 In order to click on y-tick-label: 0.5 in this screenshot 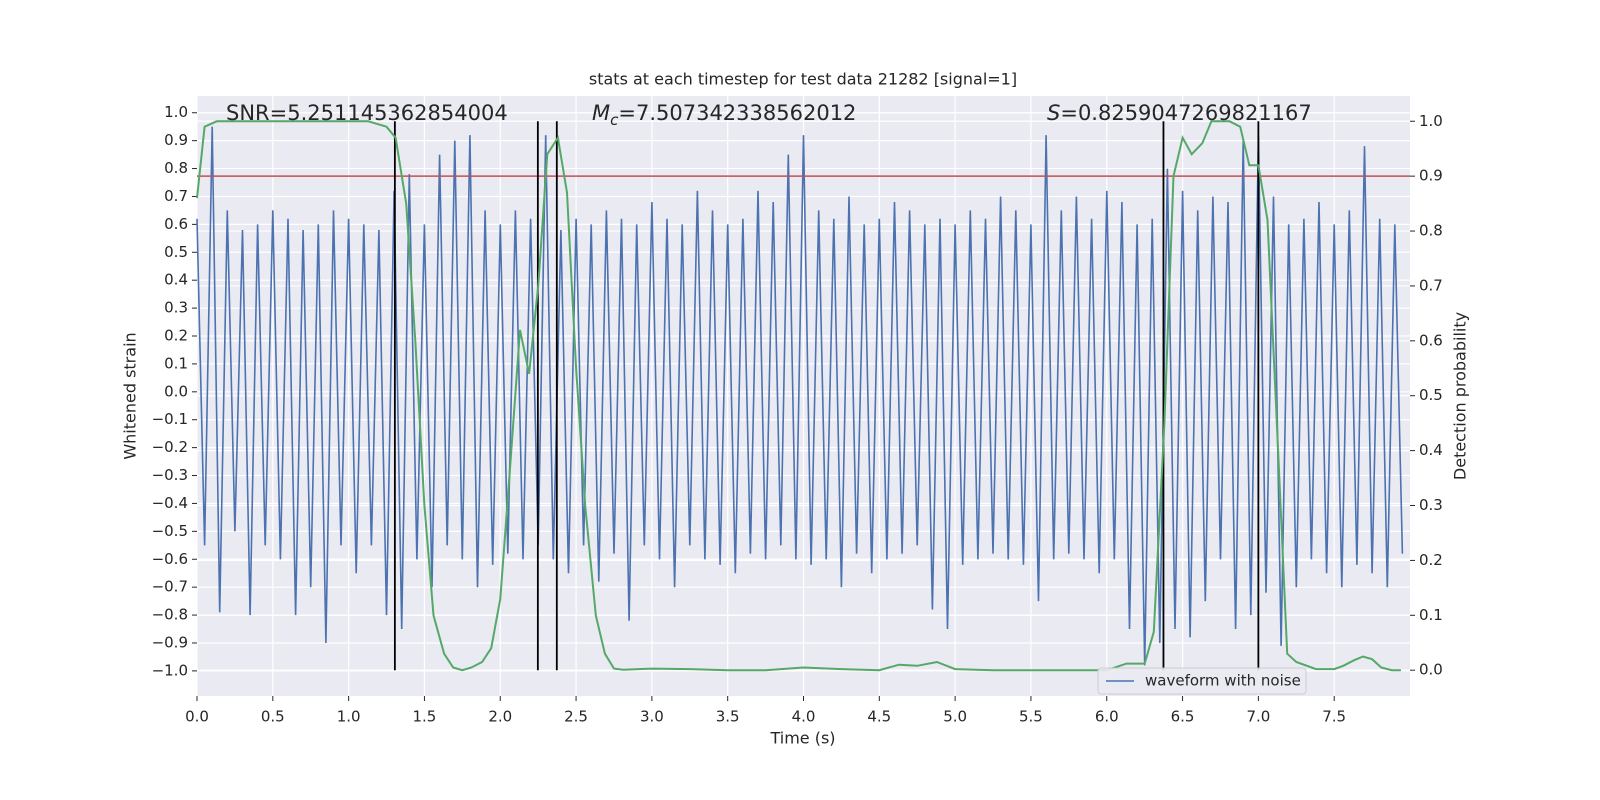, I will do `click(176, 252)`.